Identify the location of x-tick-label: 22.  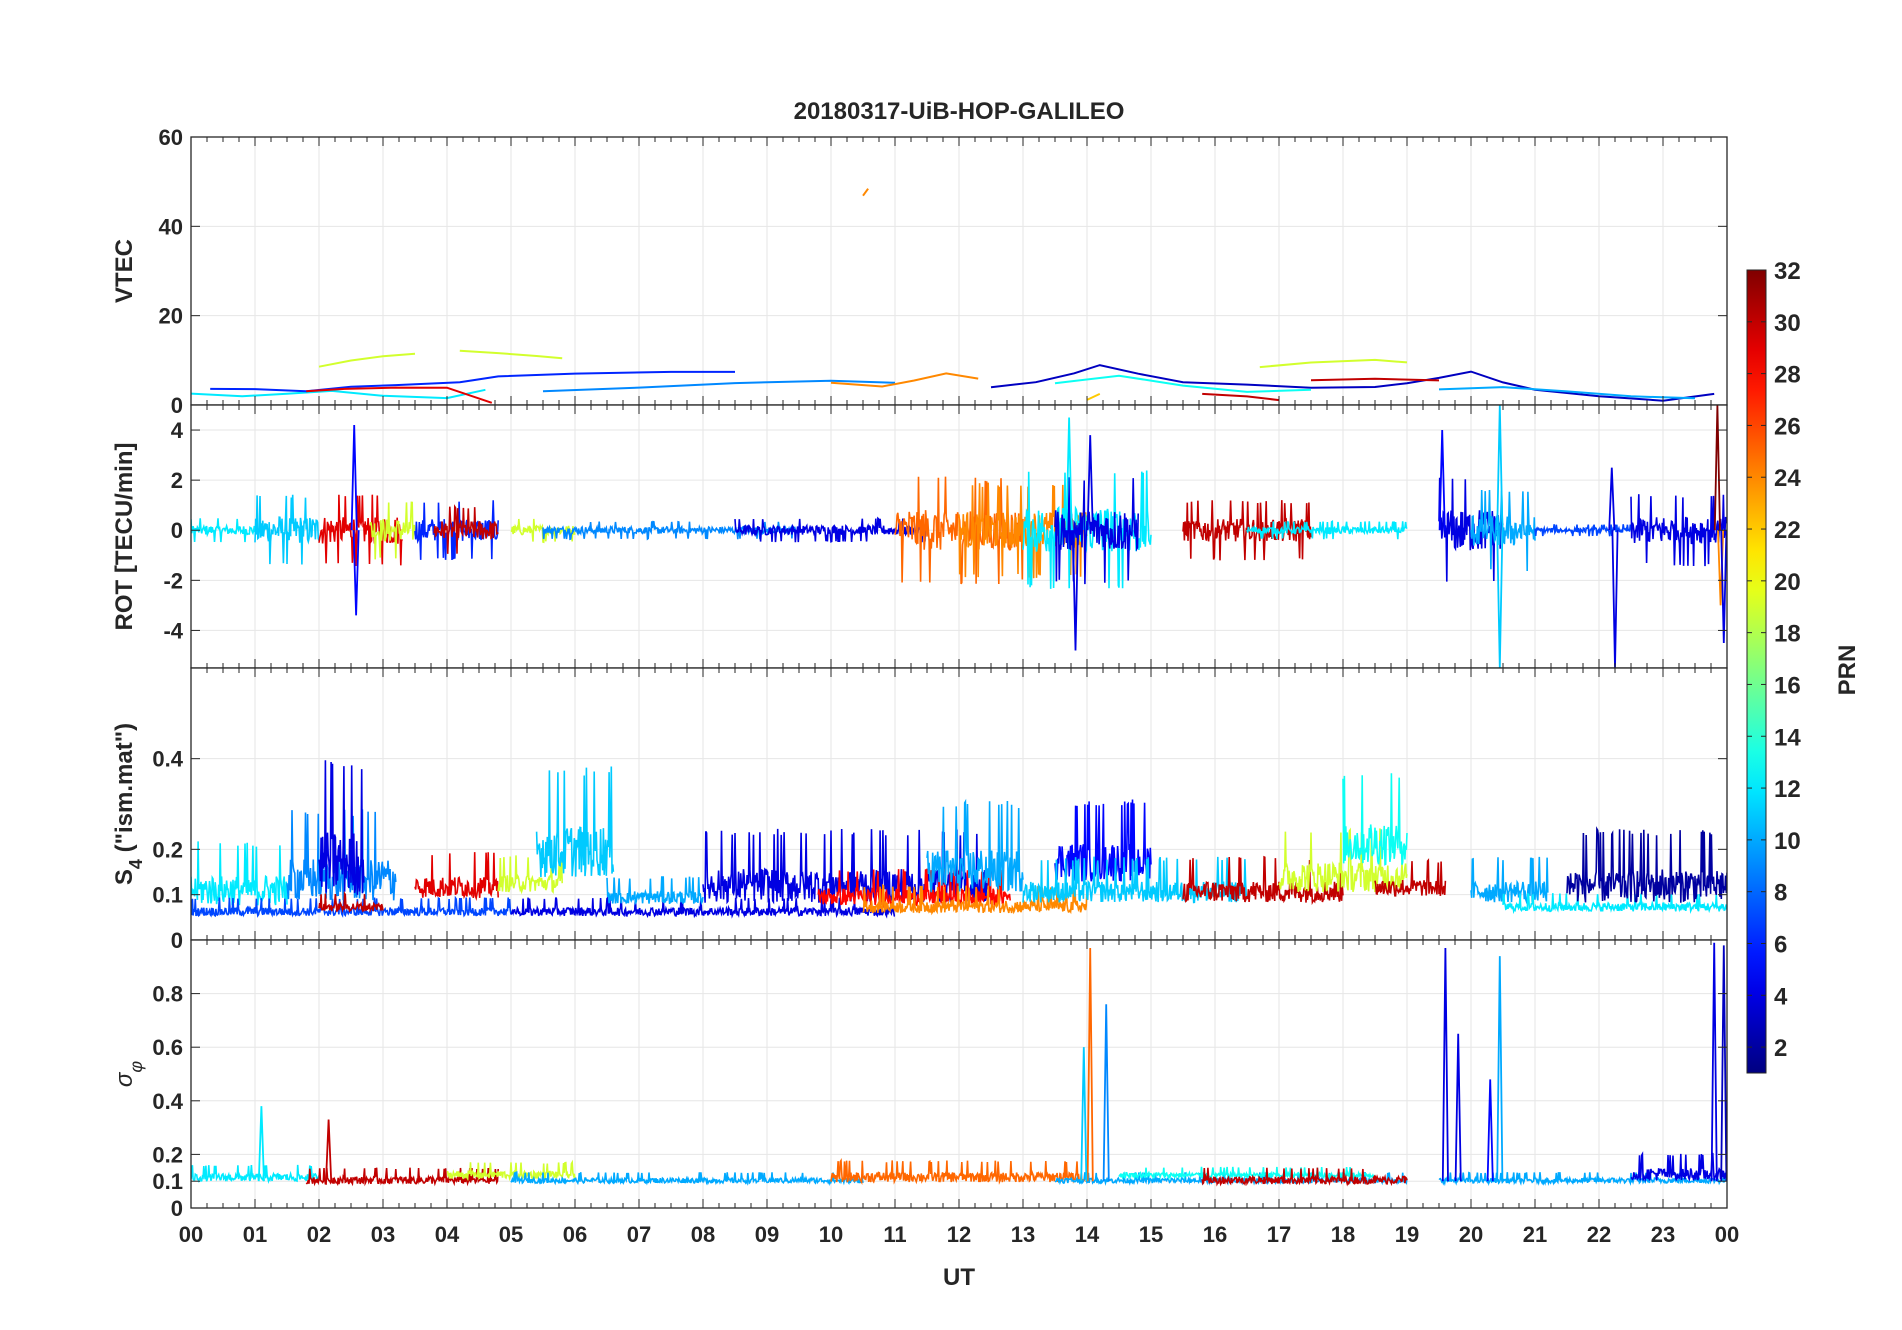
(1599, 1234).